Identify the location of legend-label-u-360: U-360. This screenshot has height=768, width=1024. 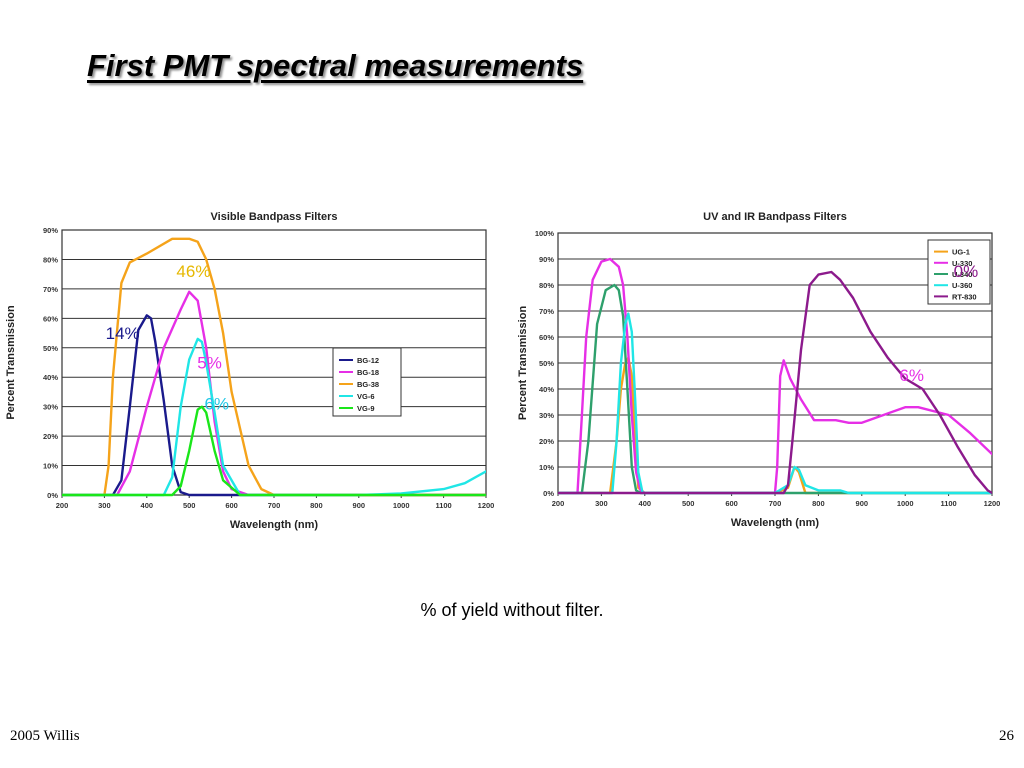
(962, 285).